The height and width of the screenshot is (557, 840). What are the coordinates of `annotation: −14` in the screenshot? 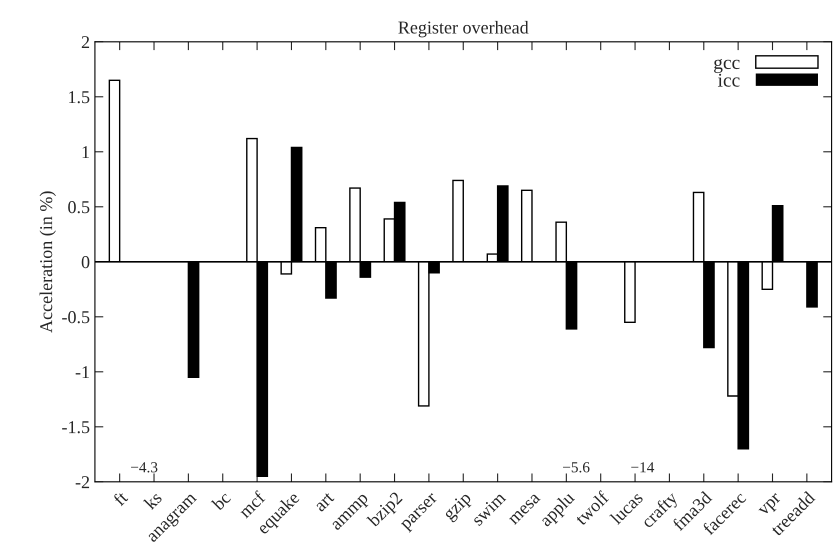 It's located at (642, 467).